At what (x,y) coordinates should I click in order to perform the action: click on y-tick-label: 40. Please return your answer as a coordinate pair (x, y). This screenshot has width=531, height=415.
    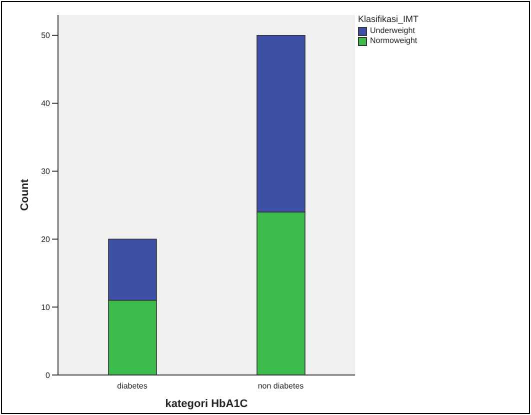
    Looking at the image, I should click on (46, 103).